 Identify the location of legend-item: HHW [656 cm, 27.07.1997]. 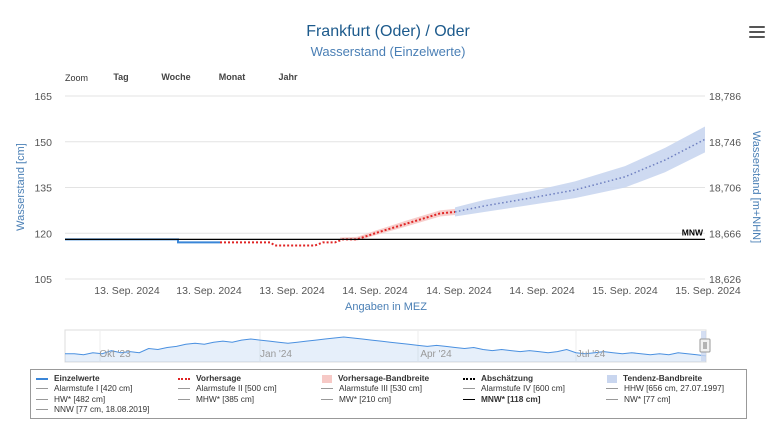
(665, 388).